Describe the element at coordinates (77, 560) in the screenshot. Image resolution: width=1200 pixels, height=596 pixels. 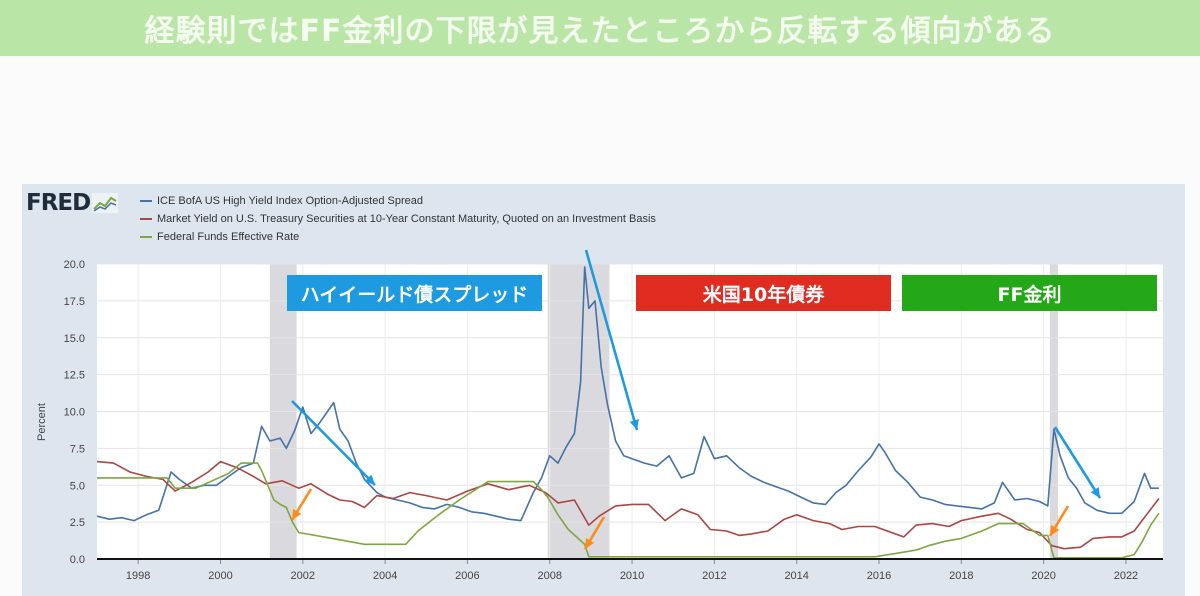
I see `y-tick-label: 0.0` at that location.